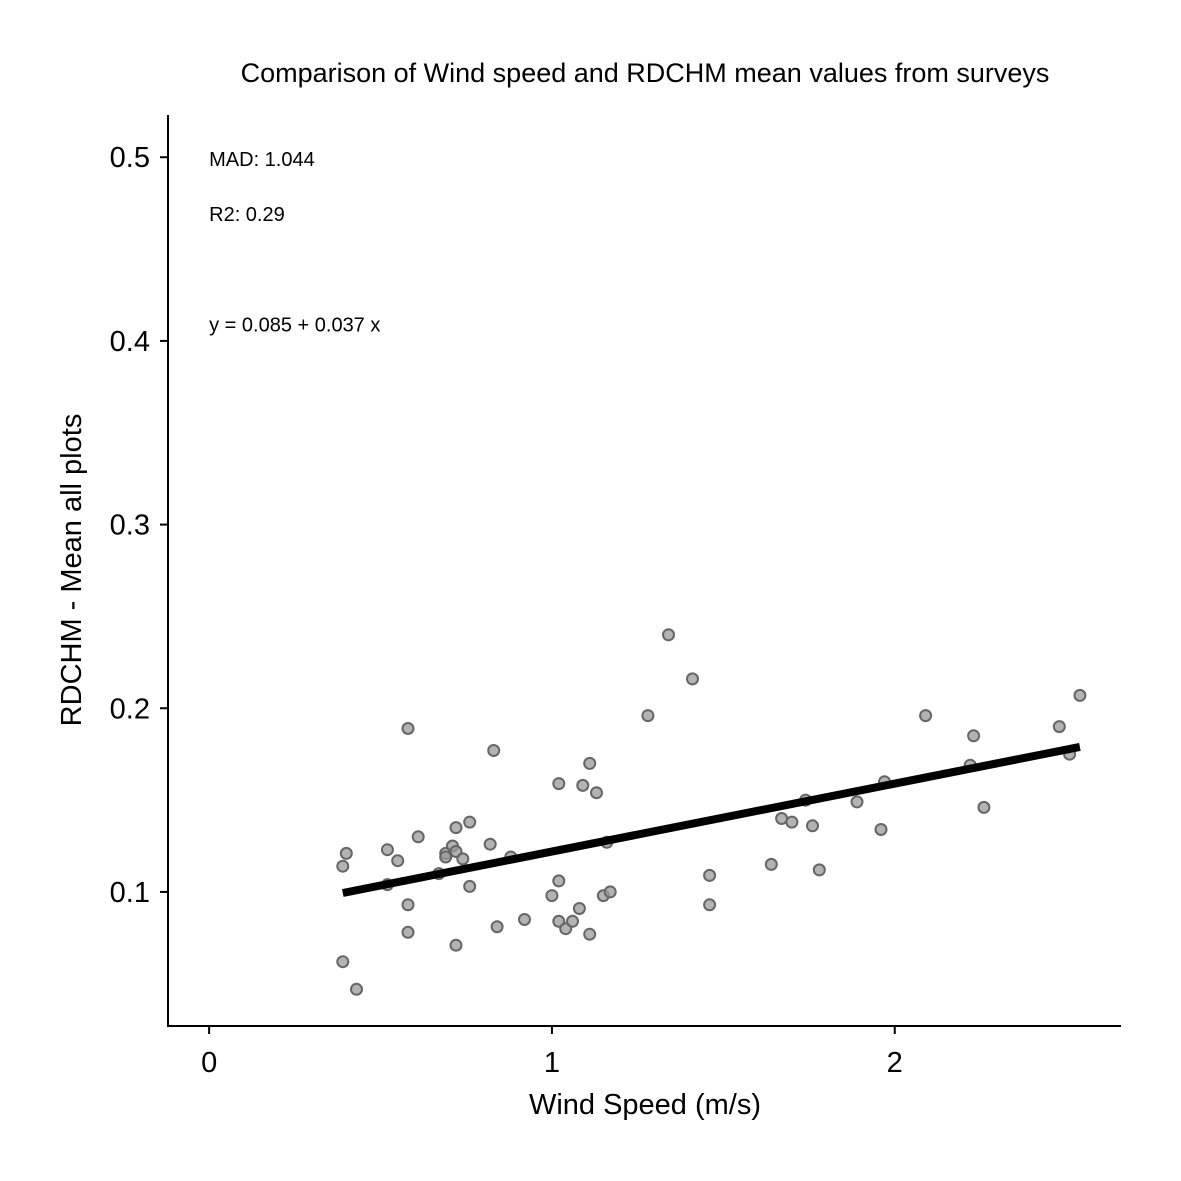 Image resolution: width=1181 pixels, height=1181 pixels. What do you see at coordinates (130, 342) in the screenshot?
I see `y-tick-label: 0.4` at bounding box center [130, 342].